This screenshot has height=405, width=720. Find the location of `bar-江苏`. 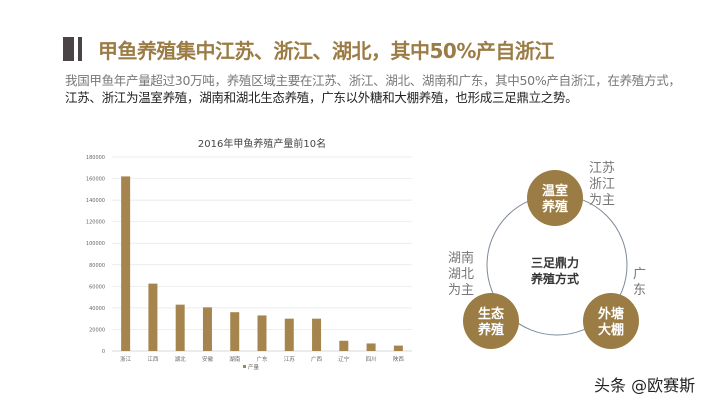

bar-江苏 is located at coordinates (289, 334).